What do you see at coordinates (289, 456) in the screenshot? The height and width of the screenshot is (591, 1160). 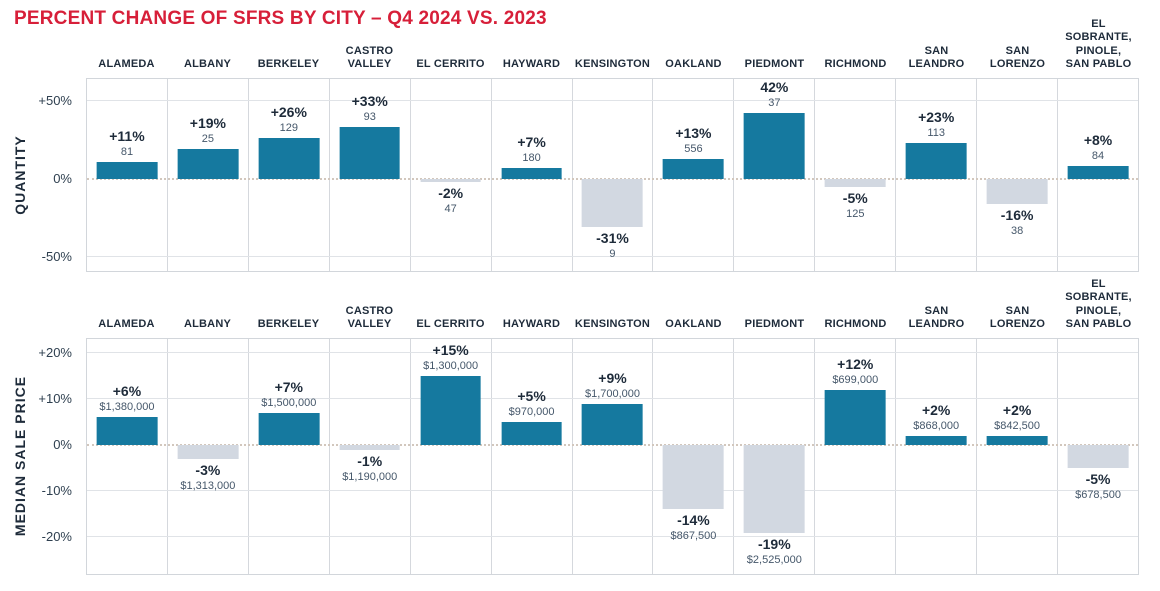 I see `city-column: +7% $1,500,000` at bounding box center [289, 456].